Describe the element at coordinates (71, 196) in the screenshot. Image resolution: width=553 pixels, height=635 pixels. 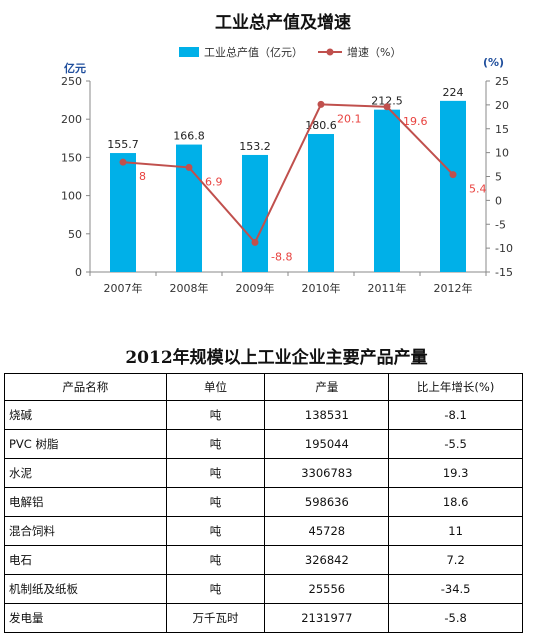
I see `left-tick-label: 100` at that location.